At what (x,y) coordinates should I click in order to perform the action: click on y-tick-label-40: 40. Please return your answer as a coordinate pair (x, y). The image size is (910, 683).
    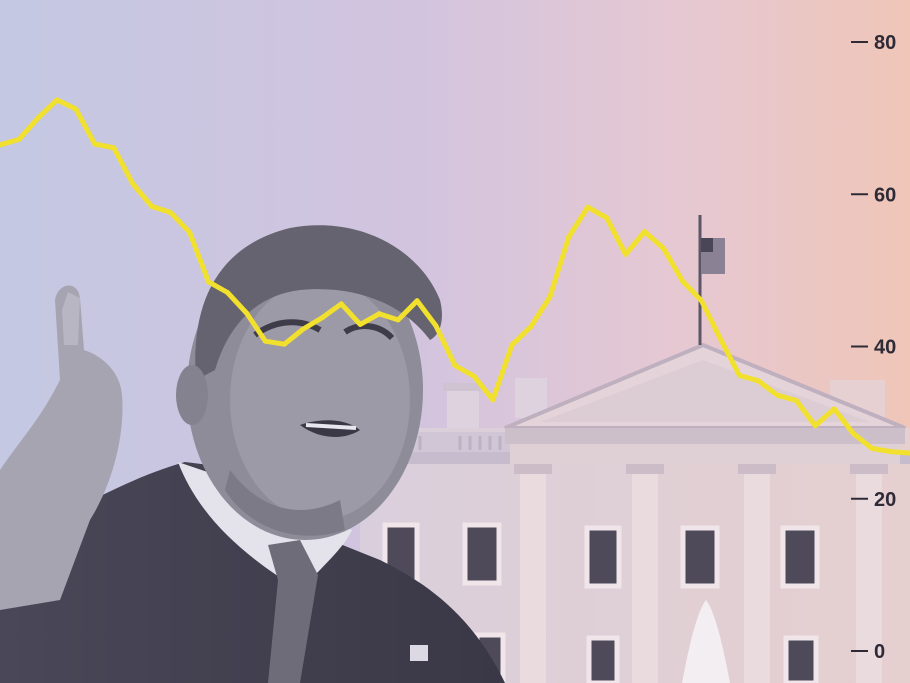
    Looking at the image, I should click on (885, 348).